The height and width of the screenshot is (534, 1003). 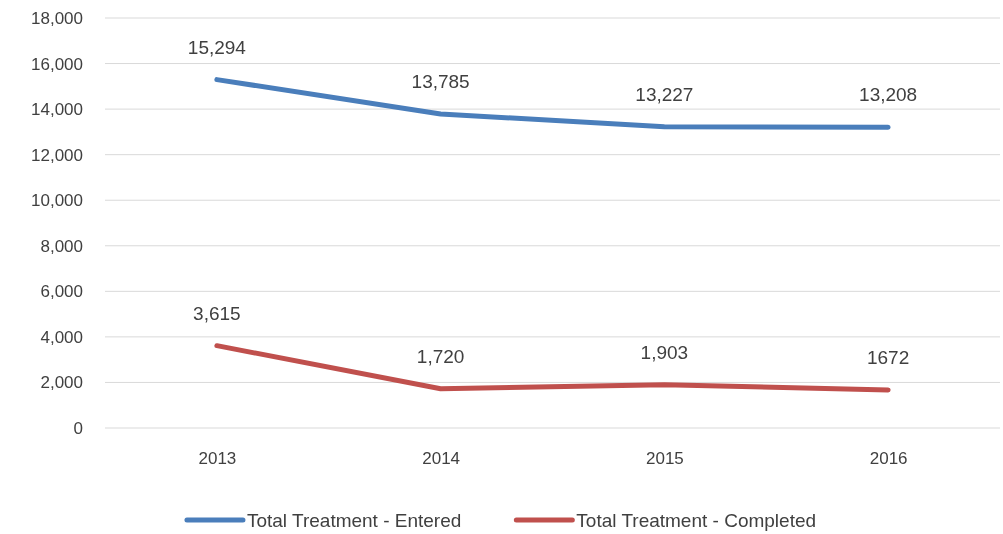 What do you see at coordinates (78, 428) in the screenshot?
I see `y-tick-label: 0` at bounding box center [78, 428].